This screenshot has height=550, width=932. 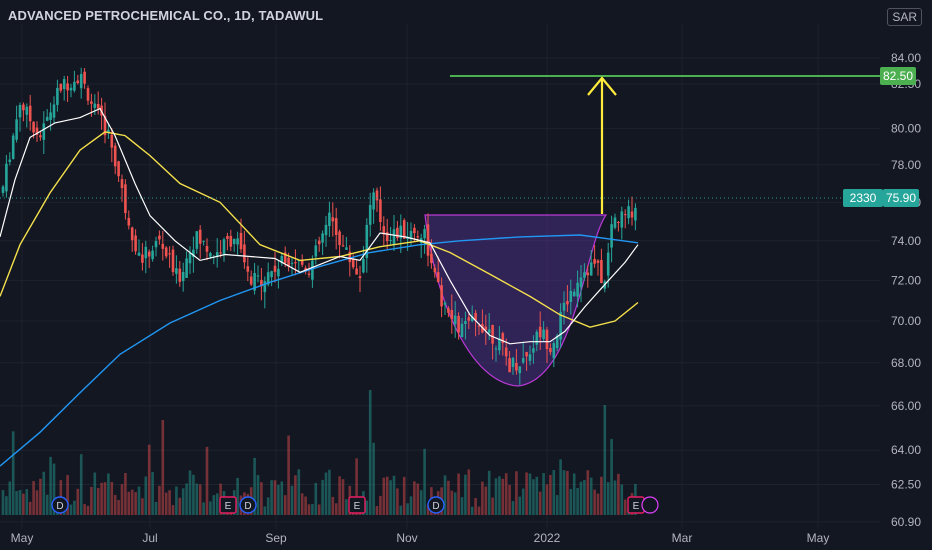 I want to click on x-tick-label: Nov, so click(x=406, y=538).